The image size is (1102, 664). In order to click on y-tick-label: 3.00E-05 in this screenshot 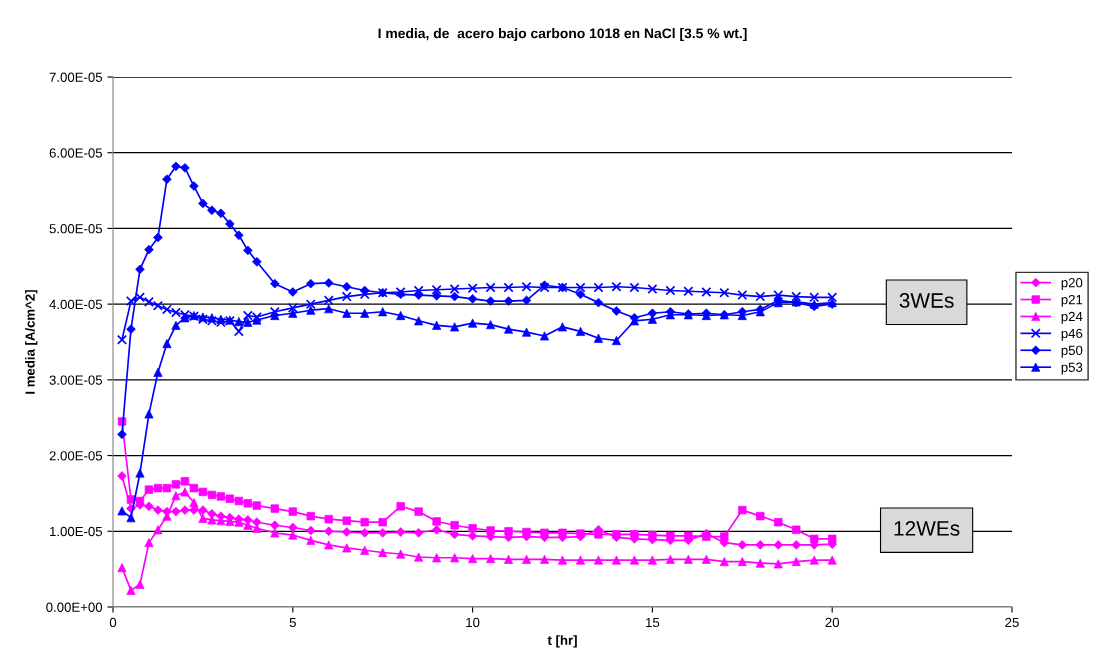, I will do `click(76, 380)`.